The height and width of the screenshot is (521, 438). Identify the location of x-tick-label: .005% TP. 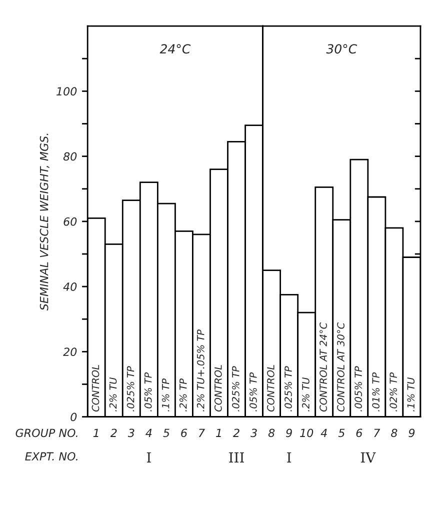
(358, 389).